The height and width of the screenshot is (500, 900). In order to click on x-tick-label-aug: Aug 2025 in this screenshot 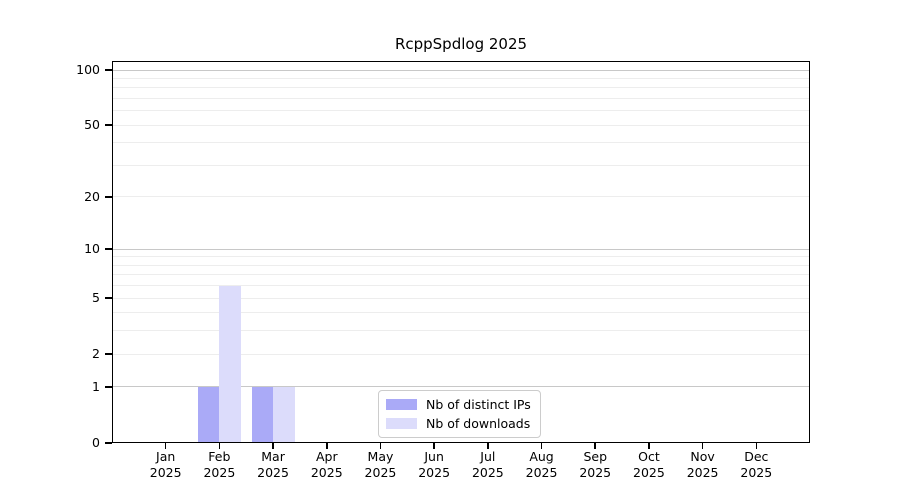, I will do `click(541, 464)`.